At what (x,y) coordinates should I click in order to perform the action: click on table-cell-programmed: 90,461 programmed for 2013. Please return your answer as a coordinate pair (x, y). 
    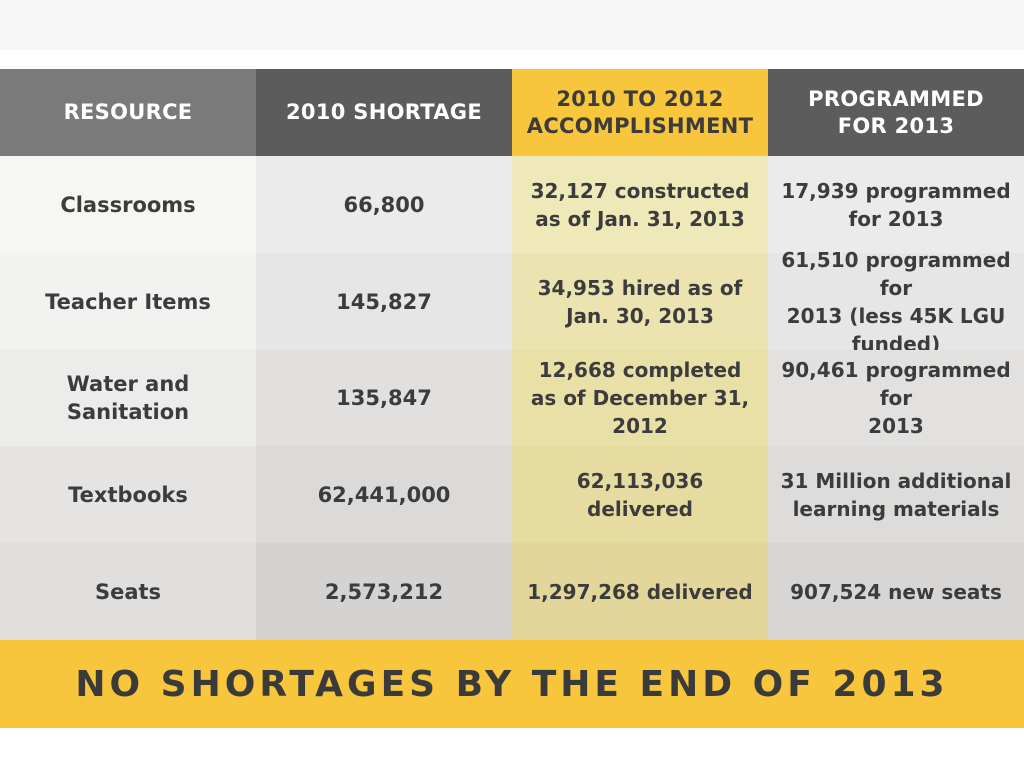
    Looking at the image, I should click on (896, 398).